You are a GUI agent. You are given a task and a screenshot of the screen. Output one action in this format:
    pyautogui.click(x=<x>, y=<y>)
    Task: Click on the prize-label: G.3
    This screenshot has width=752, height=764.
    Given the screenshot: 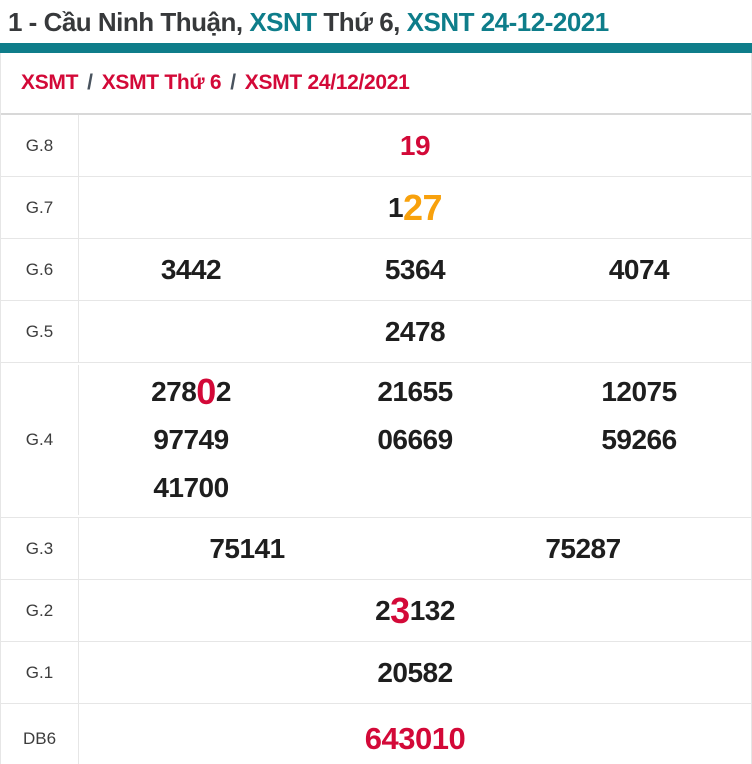 What is the action you would take?
    pyautogui.click(x=40, y=548)
    